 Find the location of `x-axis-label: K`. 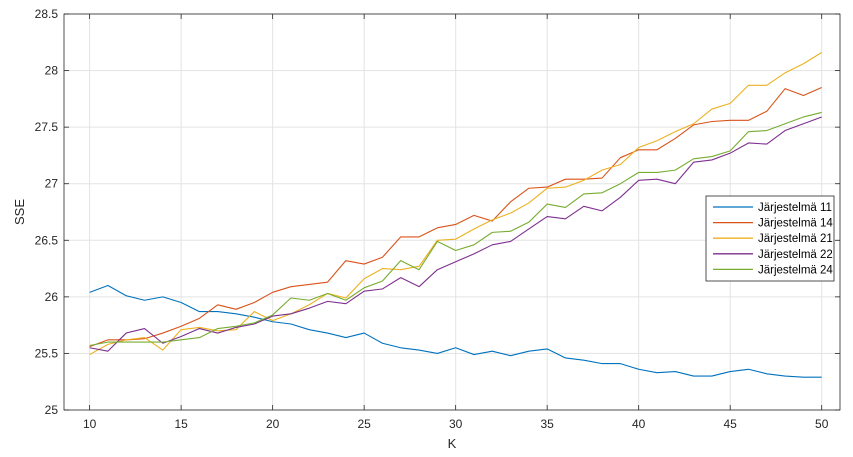

x-axis-label: K is located at coordinates (452, 443).